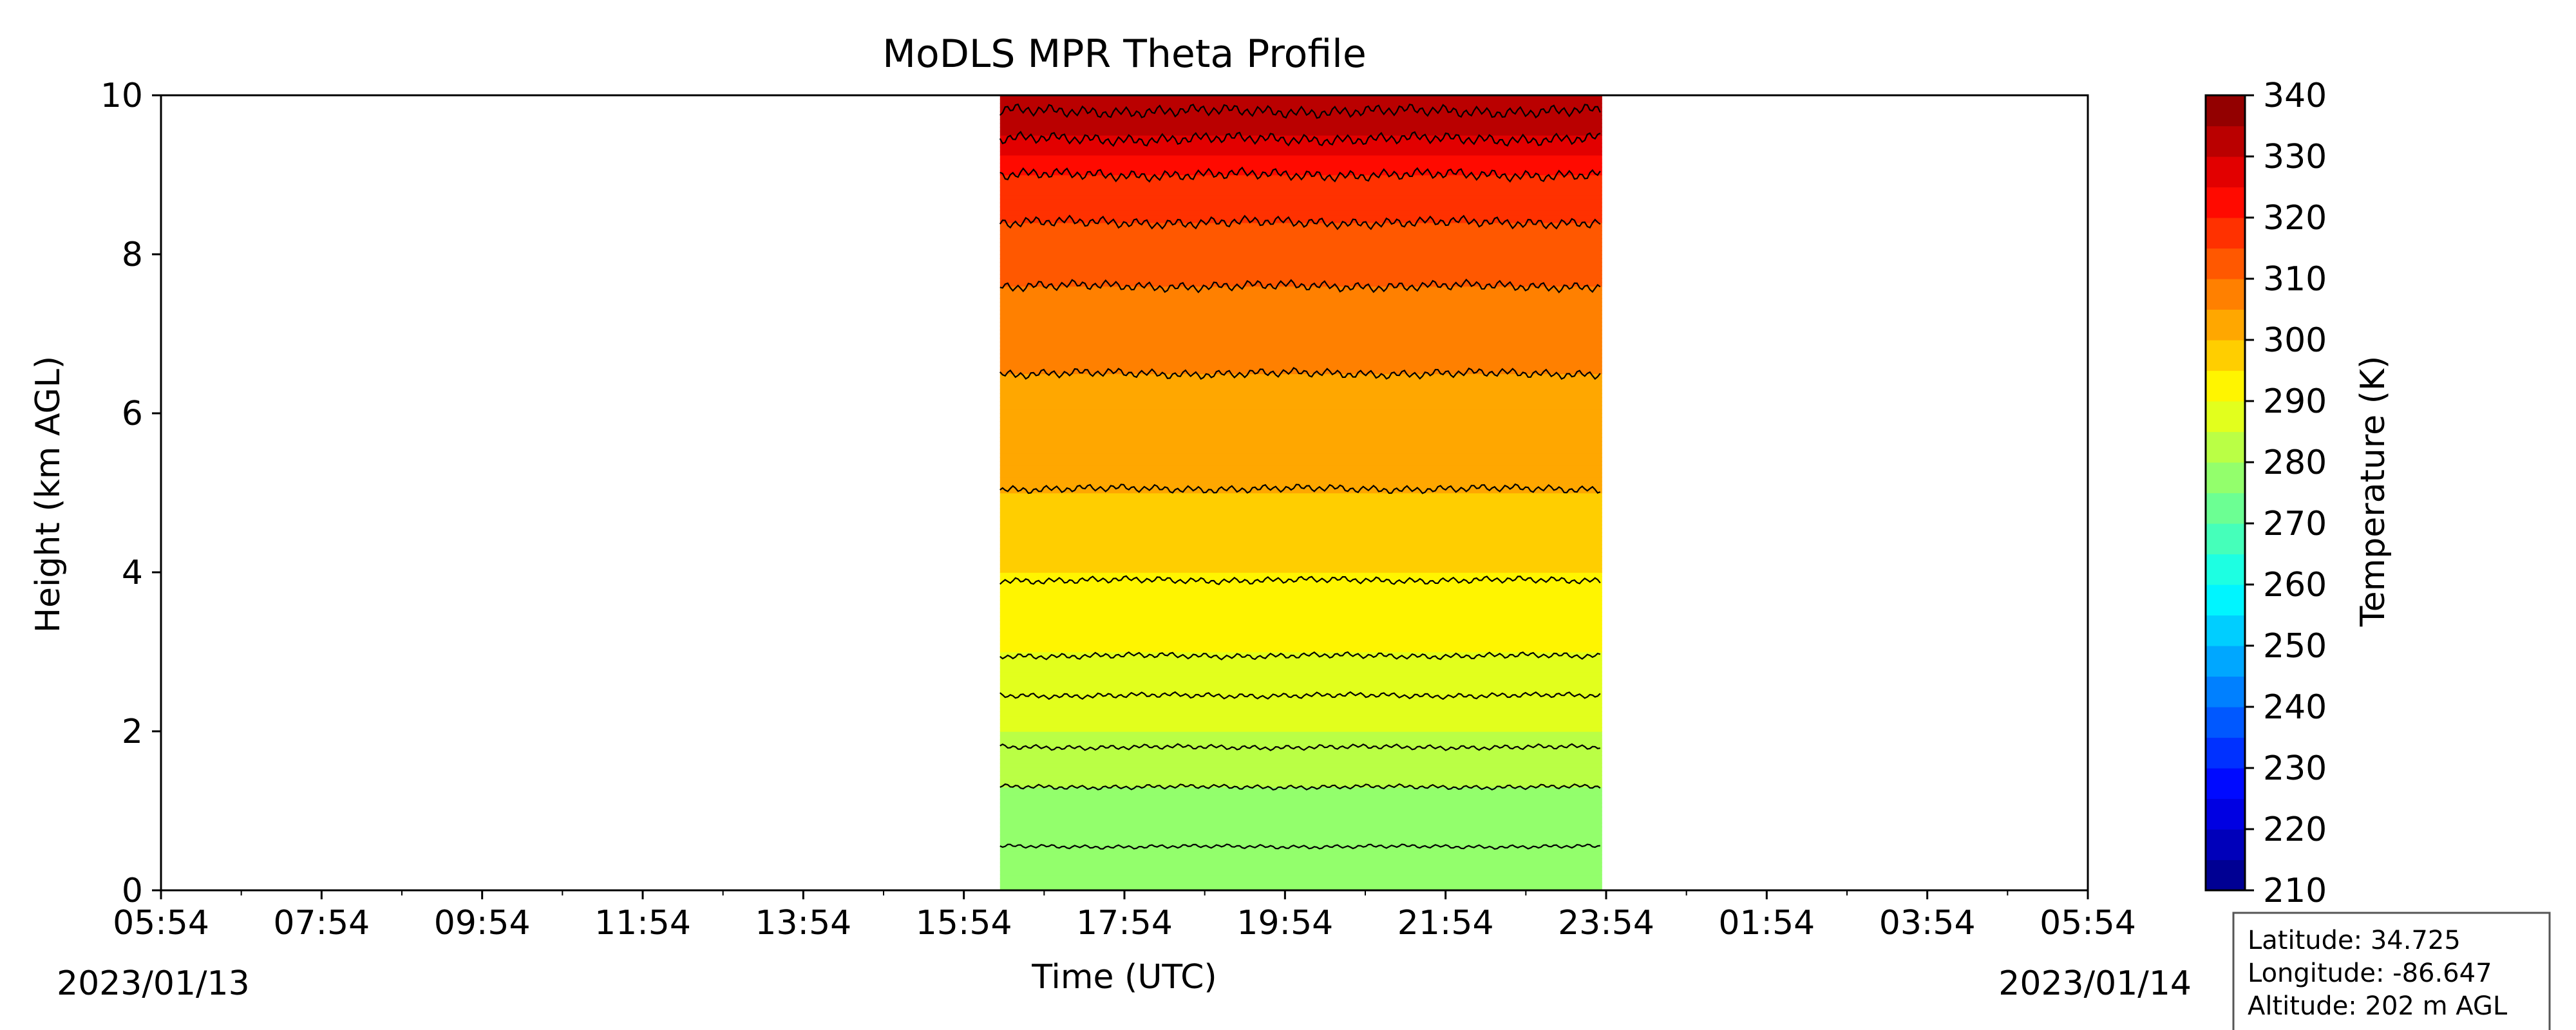 This screenshot has height=1030, width=2576. I want to click on x-tick-label: 15:54, so click(964, 923).